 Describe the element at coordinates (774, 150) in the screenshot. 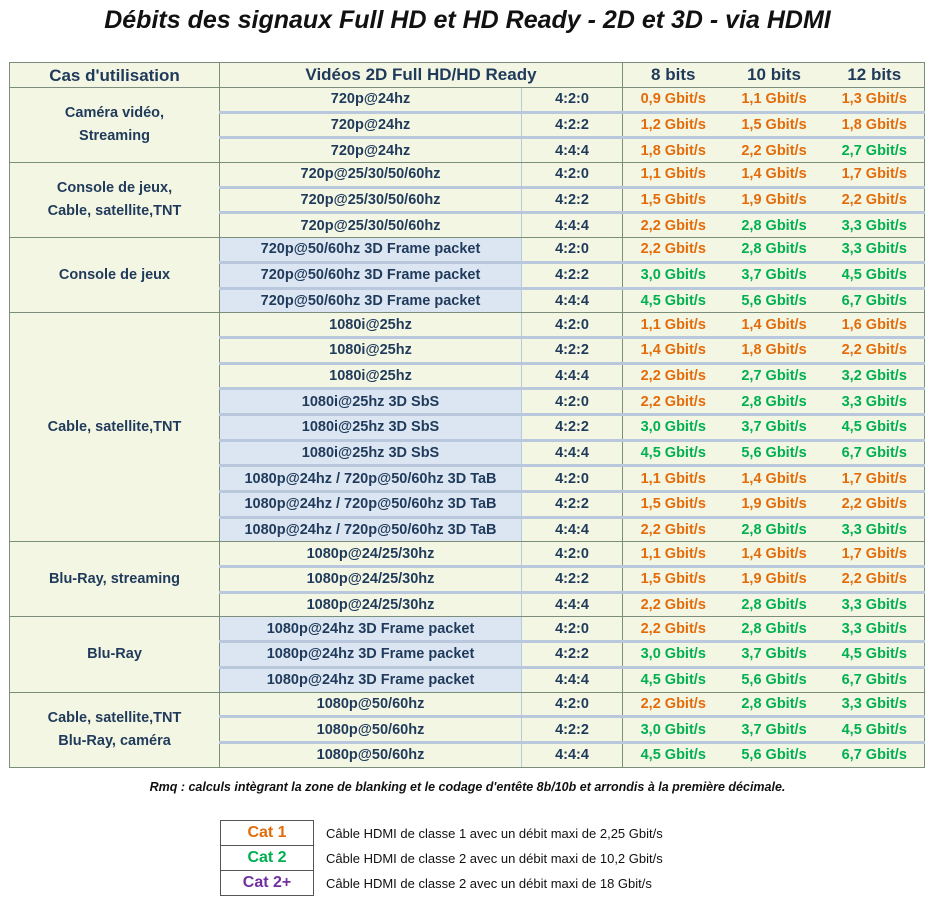

I see `bitrate-10bits-cell: 2,2 Gbit/s` at that location.